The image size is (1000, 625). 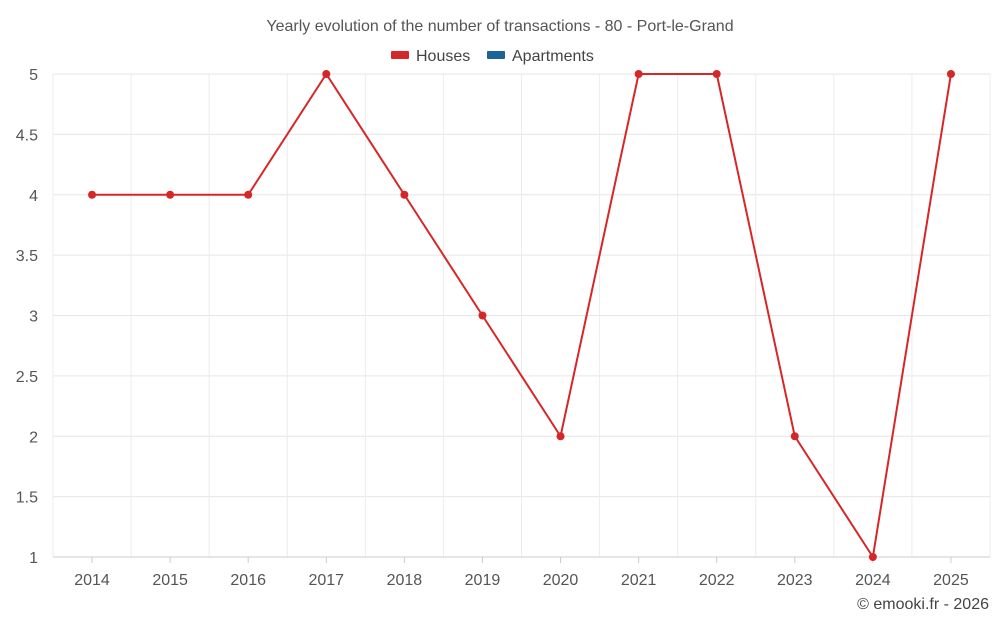 What do you see at coordinates (443, 56) in the screenshot?
I see `legend-label-houses: Houses` at bounding box center [443, 56].